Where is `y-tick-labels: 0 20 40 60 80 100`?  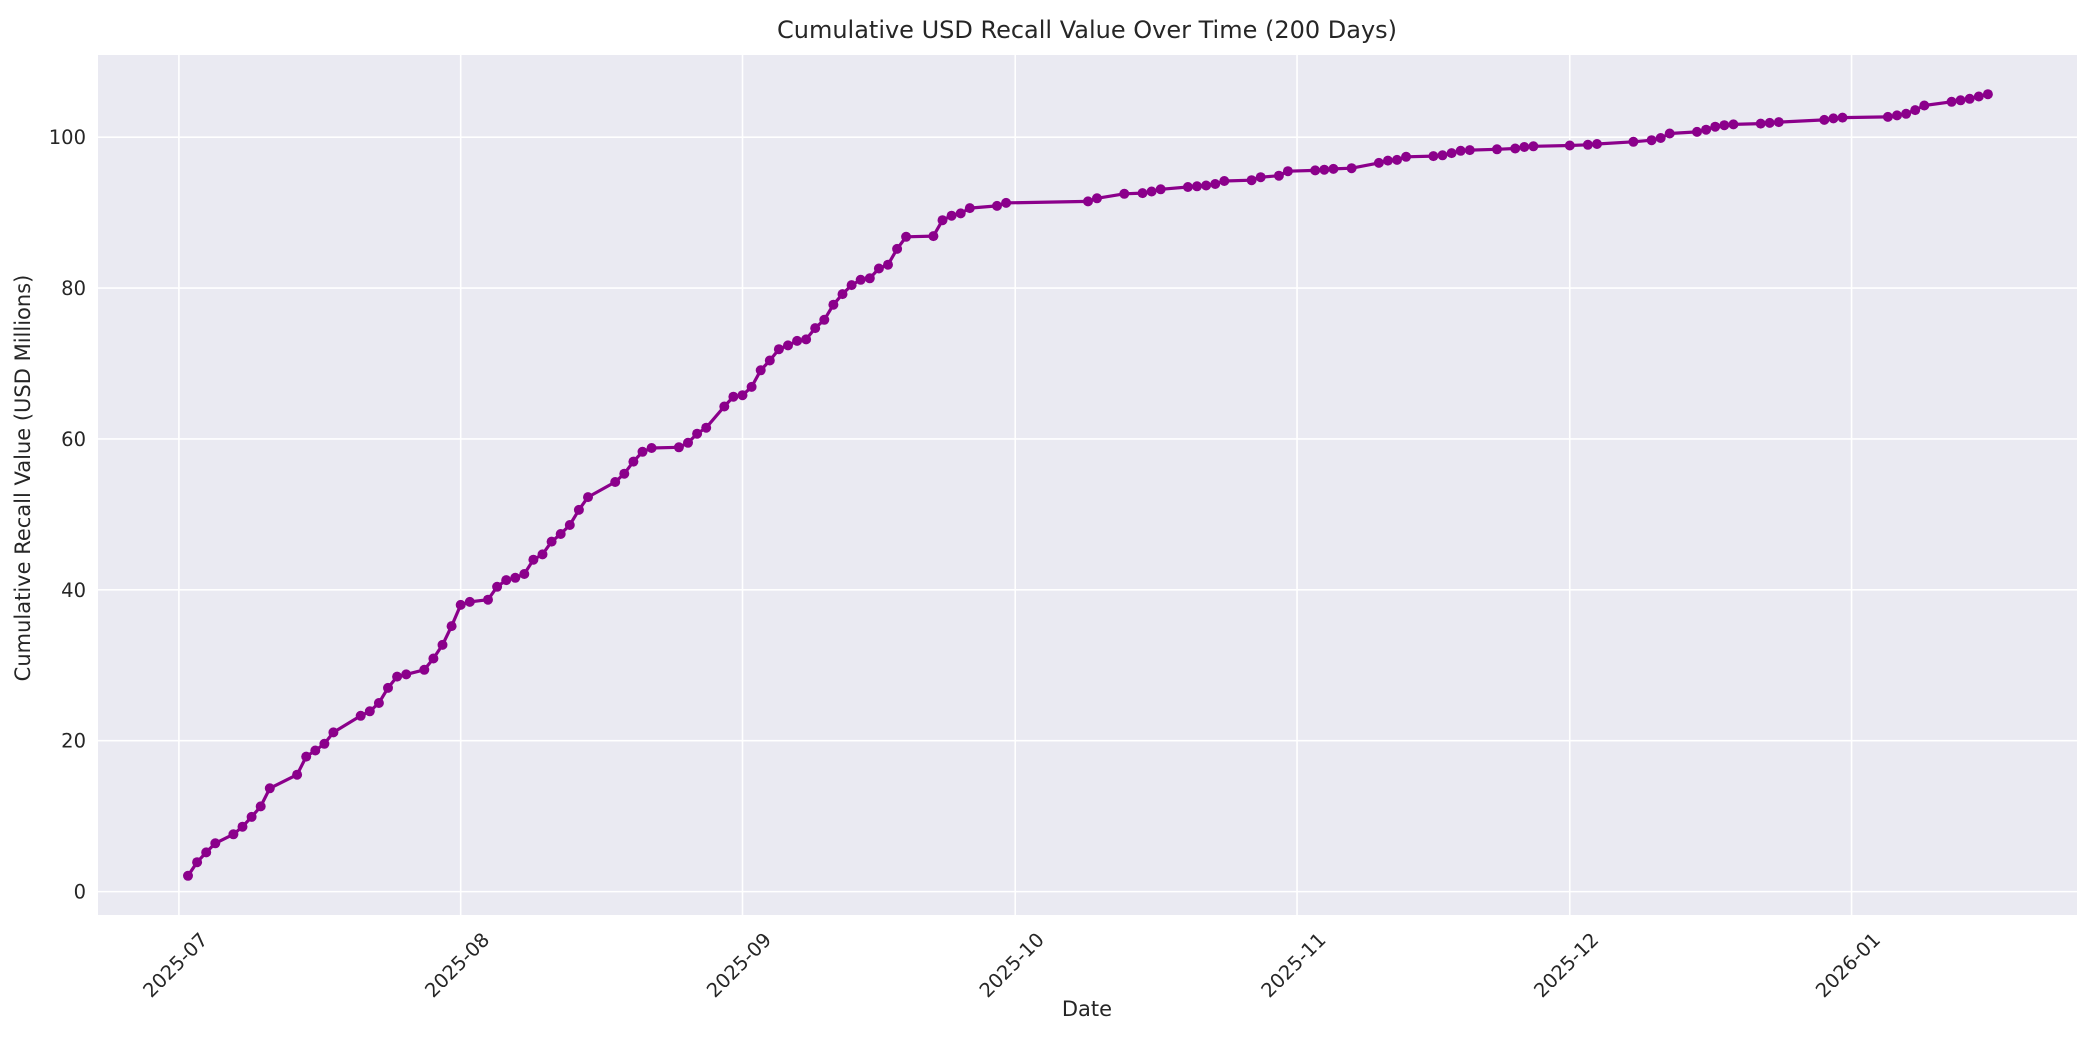 y-tick-labels: 0 20 40 60 80 100 is located at coordinates (67, 514).